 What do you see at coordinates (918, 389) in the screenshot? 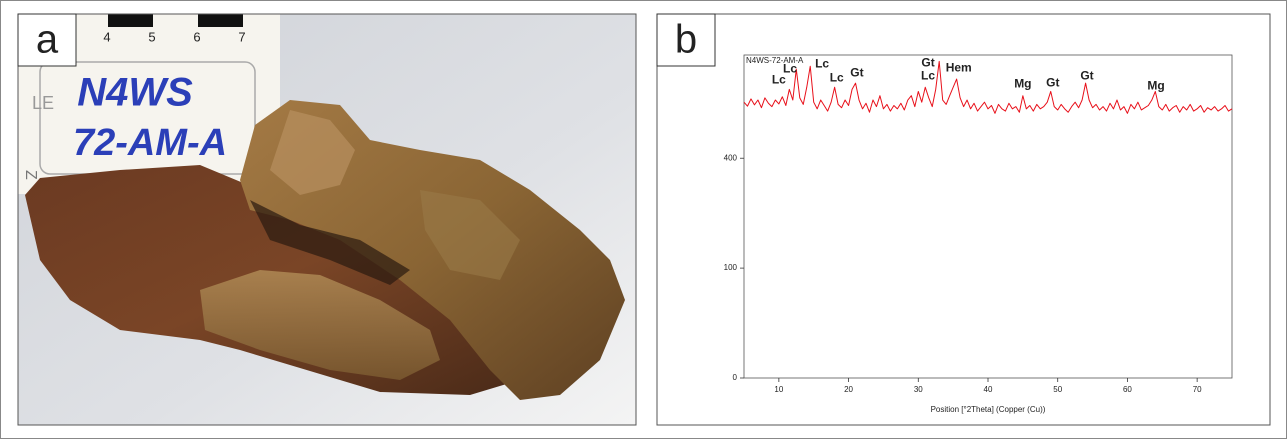
I see `x-tick-label: 30` at bounding box center [918, 389].